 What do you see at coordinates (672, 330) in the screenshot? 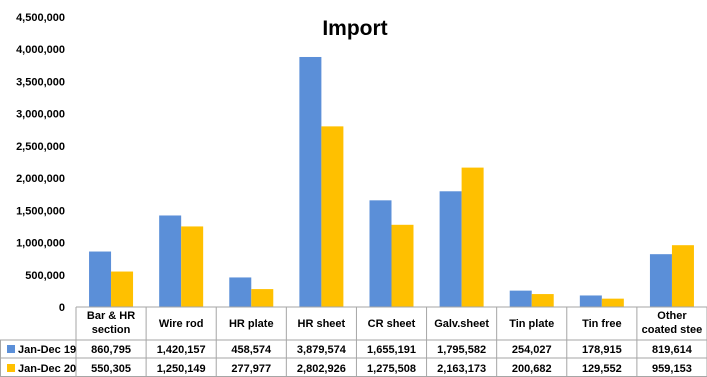
I see `x-category-label: coated stee` at bounding box center [672, 330].